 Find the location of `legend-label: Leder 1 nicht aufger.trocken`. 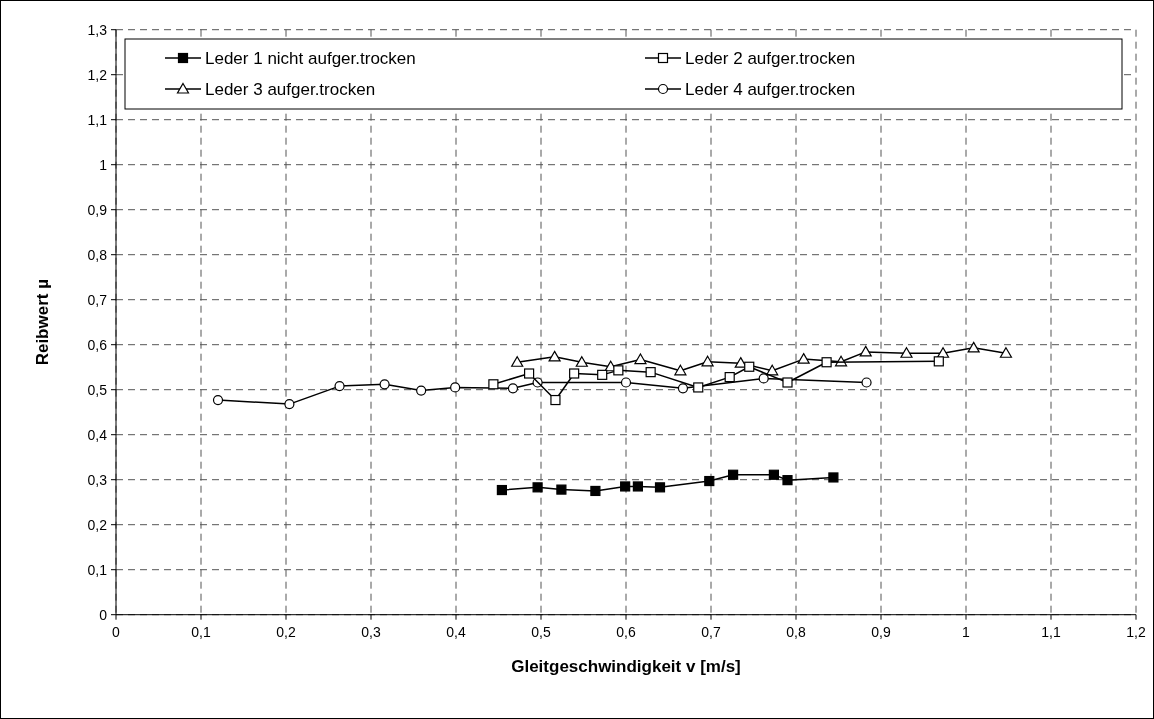

legend-label: Leder 1 nicht aufger.trocken is located at coordinates (310, 58).